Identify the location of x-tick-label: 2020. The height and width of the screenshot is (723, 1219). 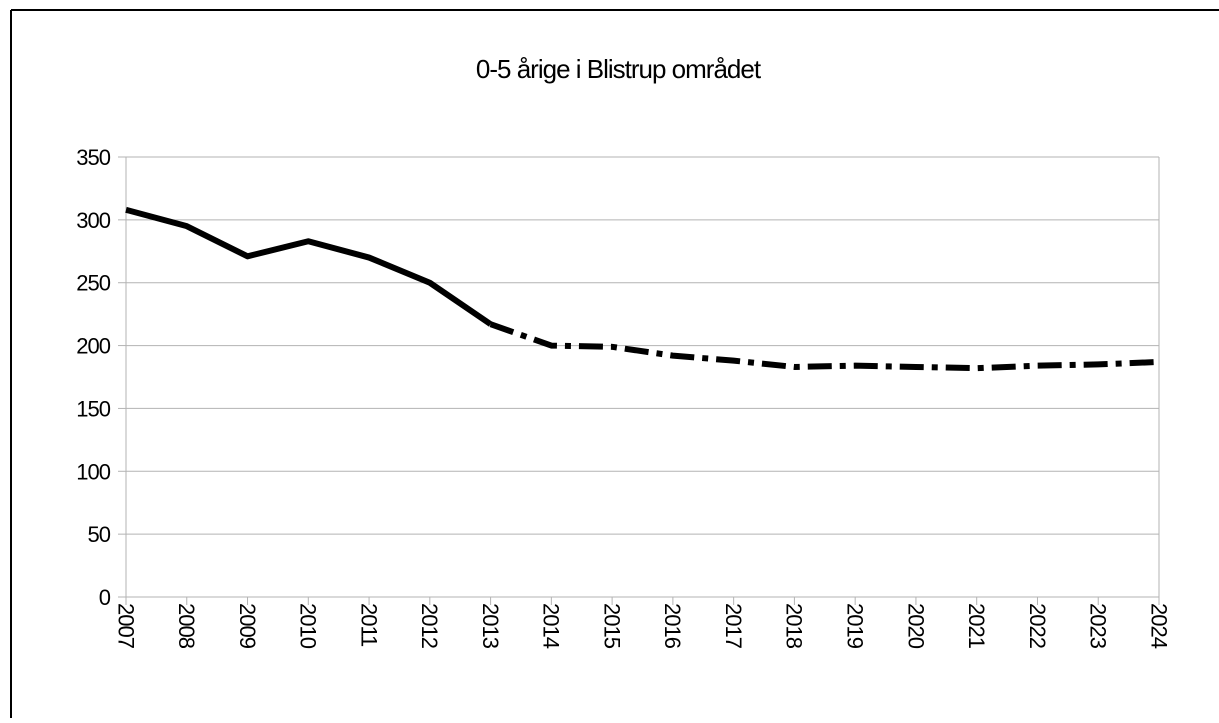
(915, 626).